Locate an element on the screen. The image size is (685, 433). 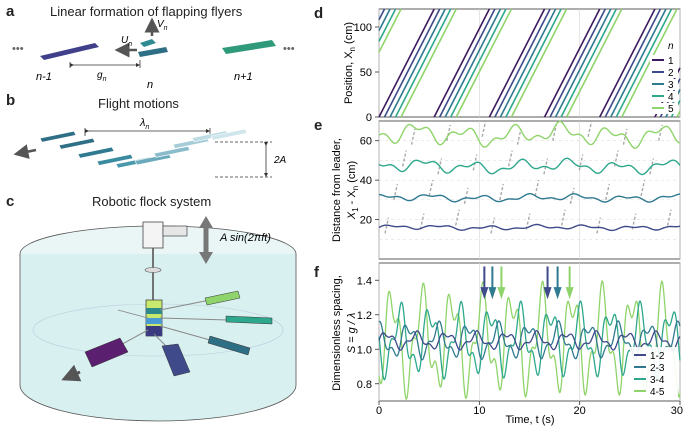
panel-c-title: Robotic flock system is located at coordinates (152, 201).